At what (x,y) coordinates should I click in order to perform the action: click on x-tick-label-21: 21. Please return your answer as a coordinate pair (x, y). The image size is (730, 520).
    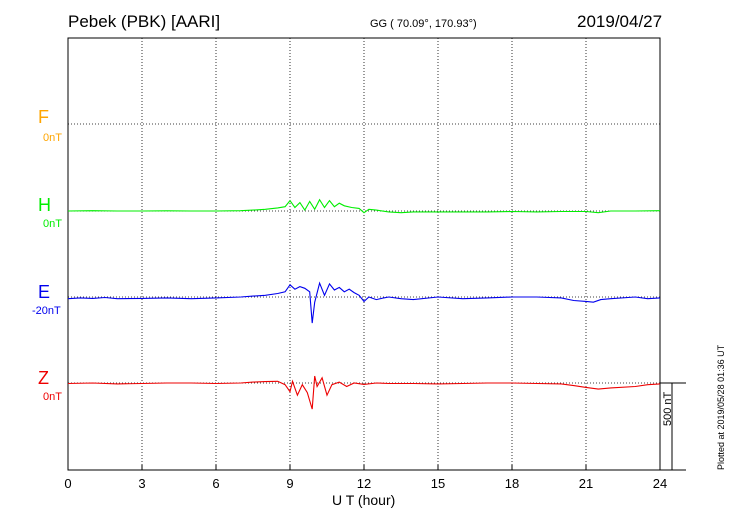
    Looking at the image, I should click on (586, 483).